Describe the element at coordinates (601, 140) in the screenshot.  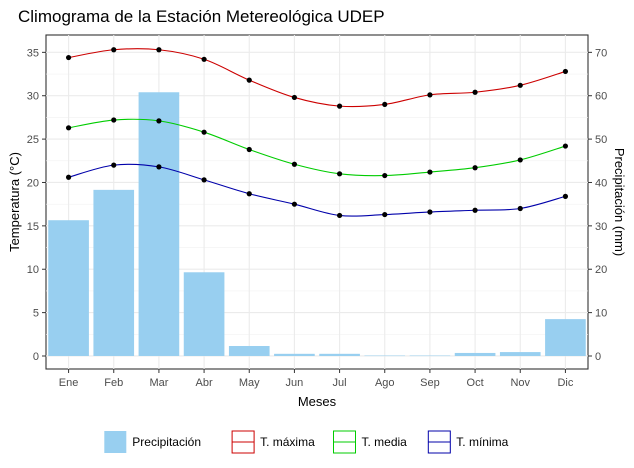
I see `y-tick-label-right: 50` at that location.